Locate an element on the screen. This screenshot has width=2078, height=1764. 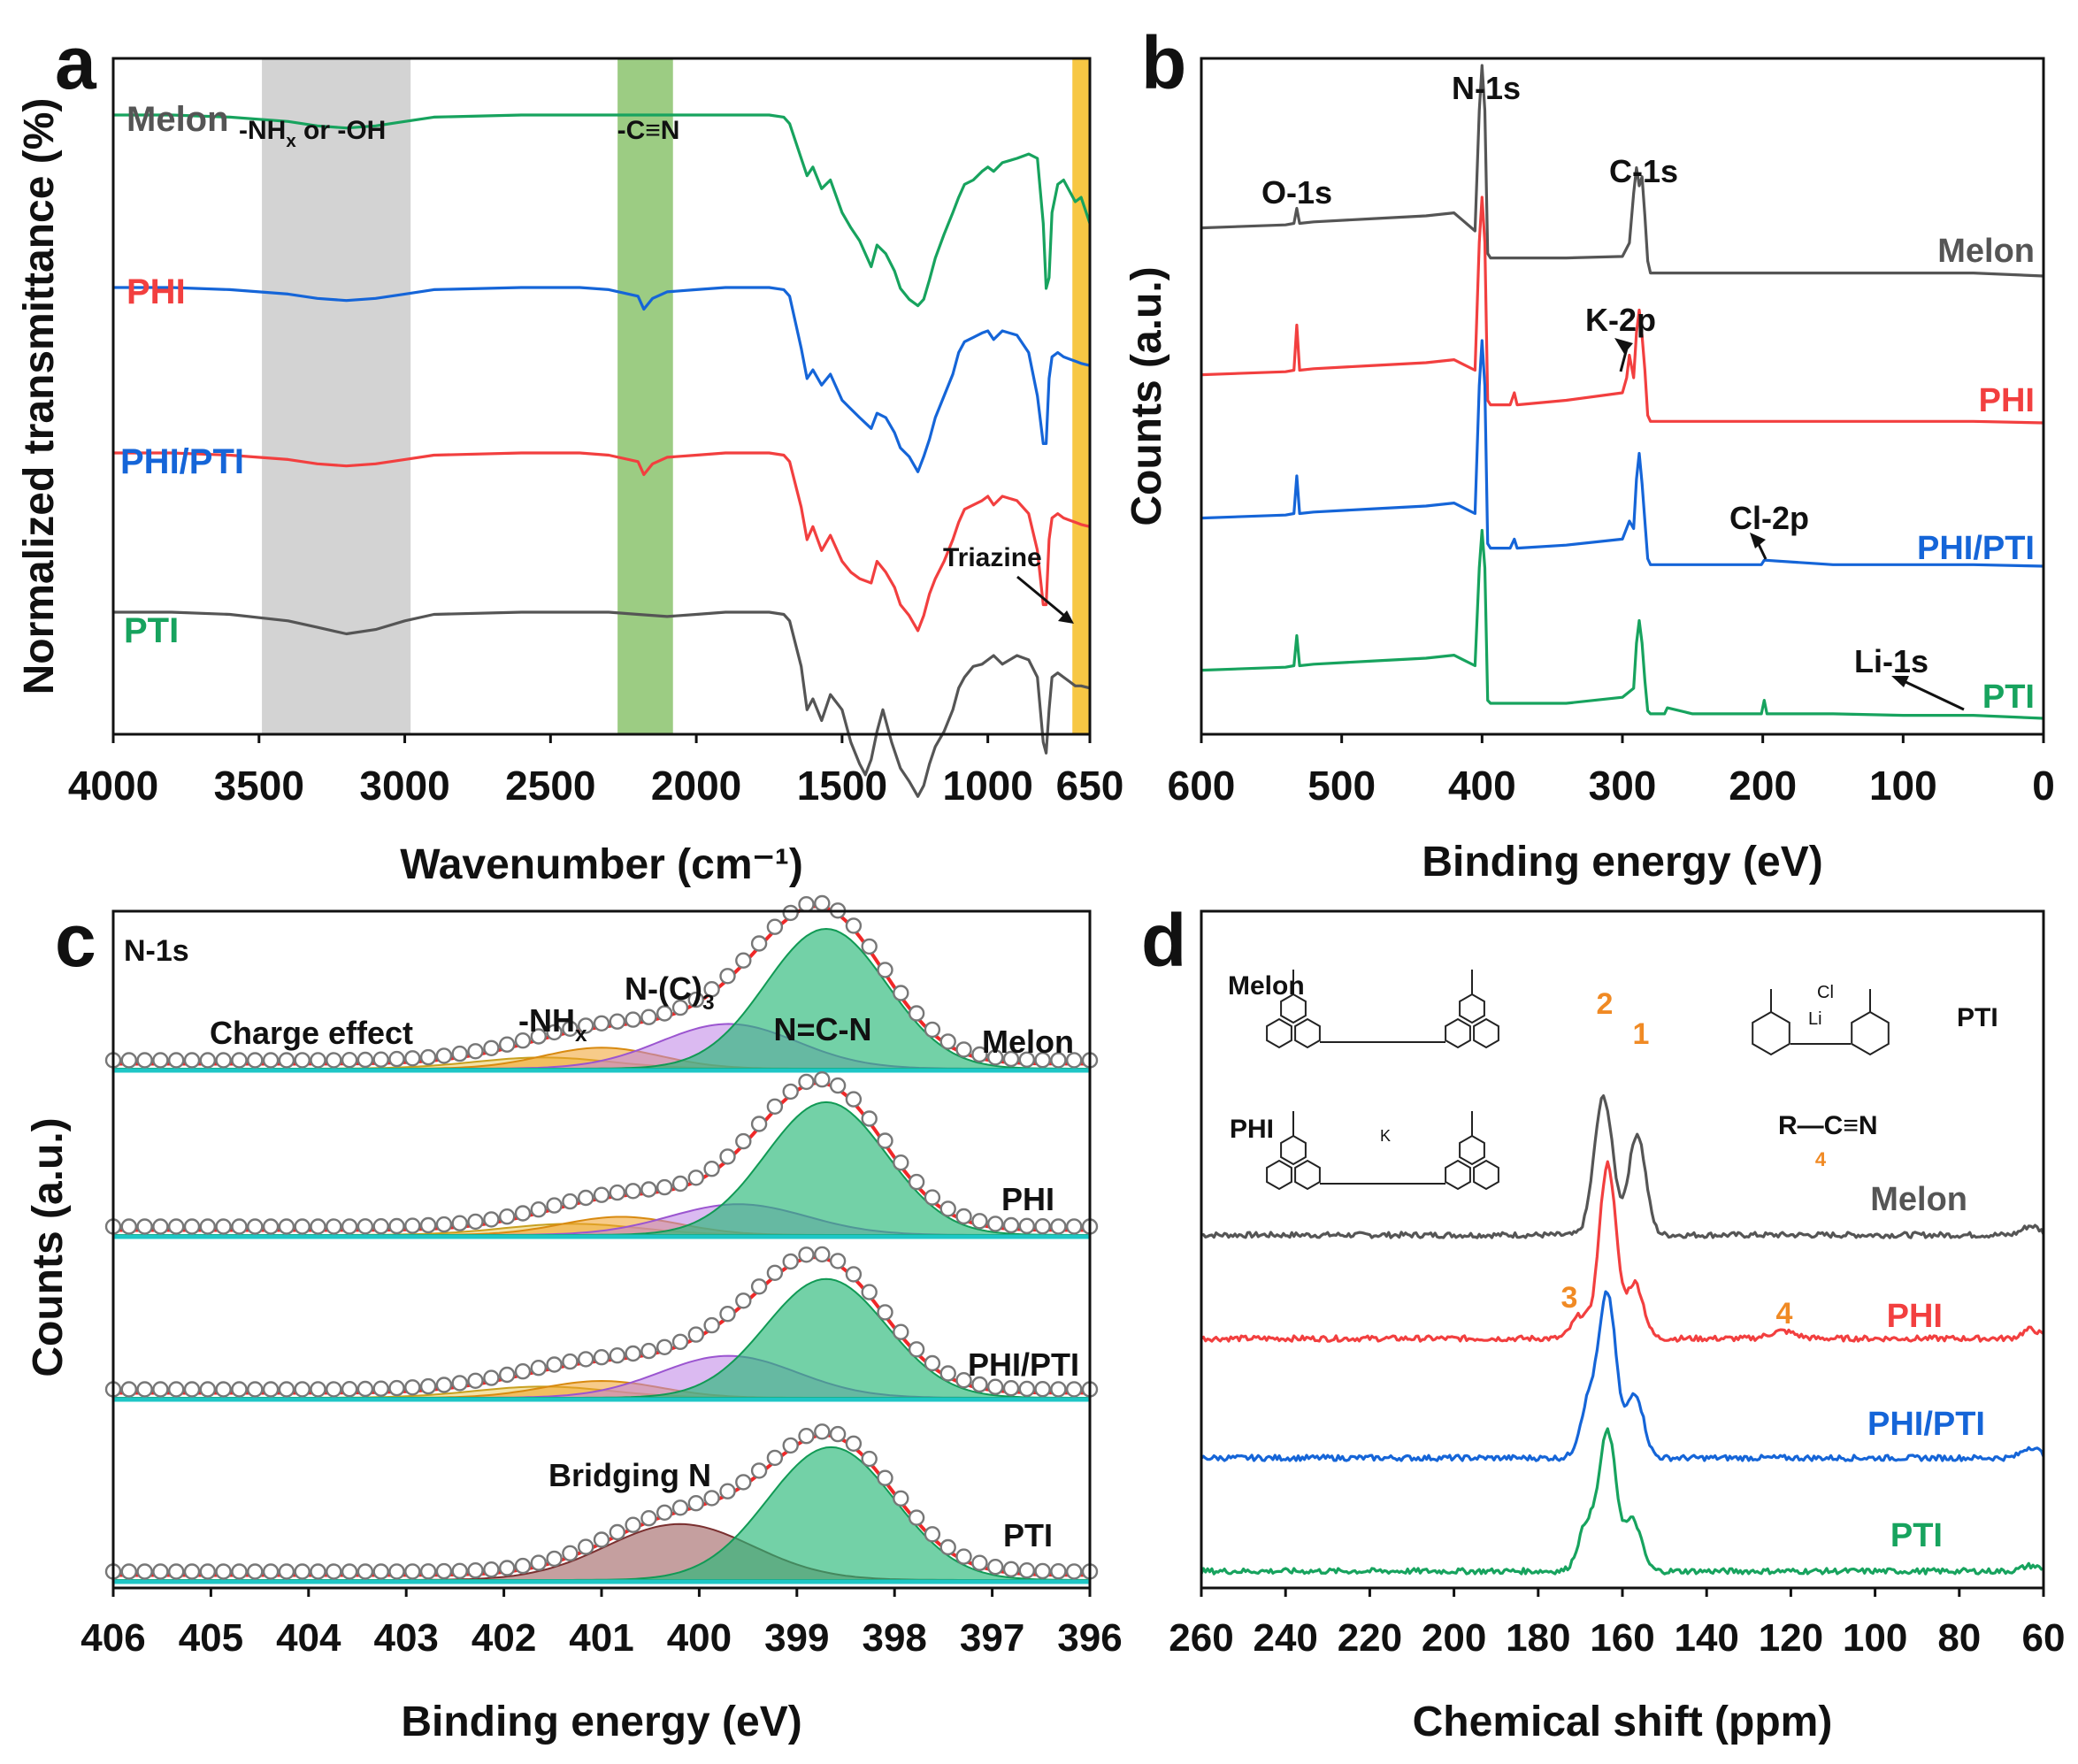
peak-label-4: 4 is located at coordinates (1784, 1314).